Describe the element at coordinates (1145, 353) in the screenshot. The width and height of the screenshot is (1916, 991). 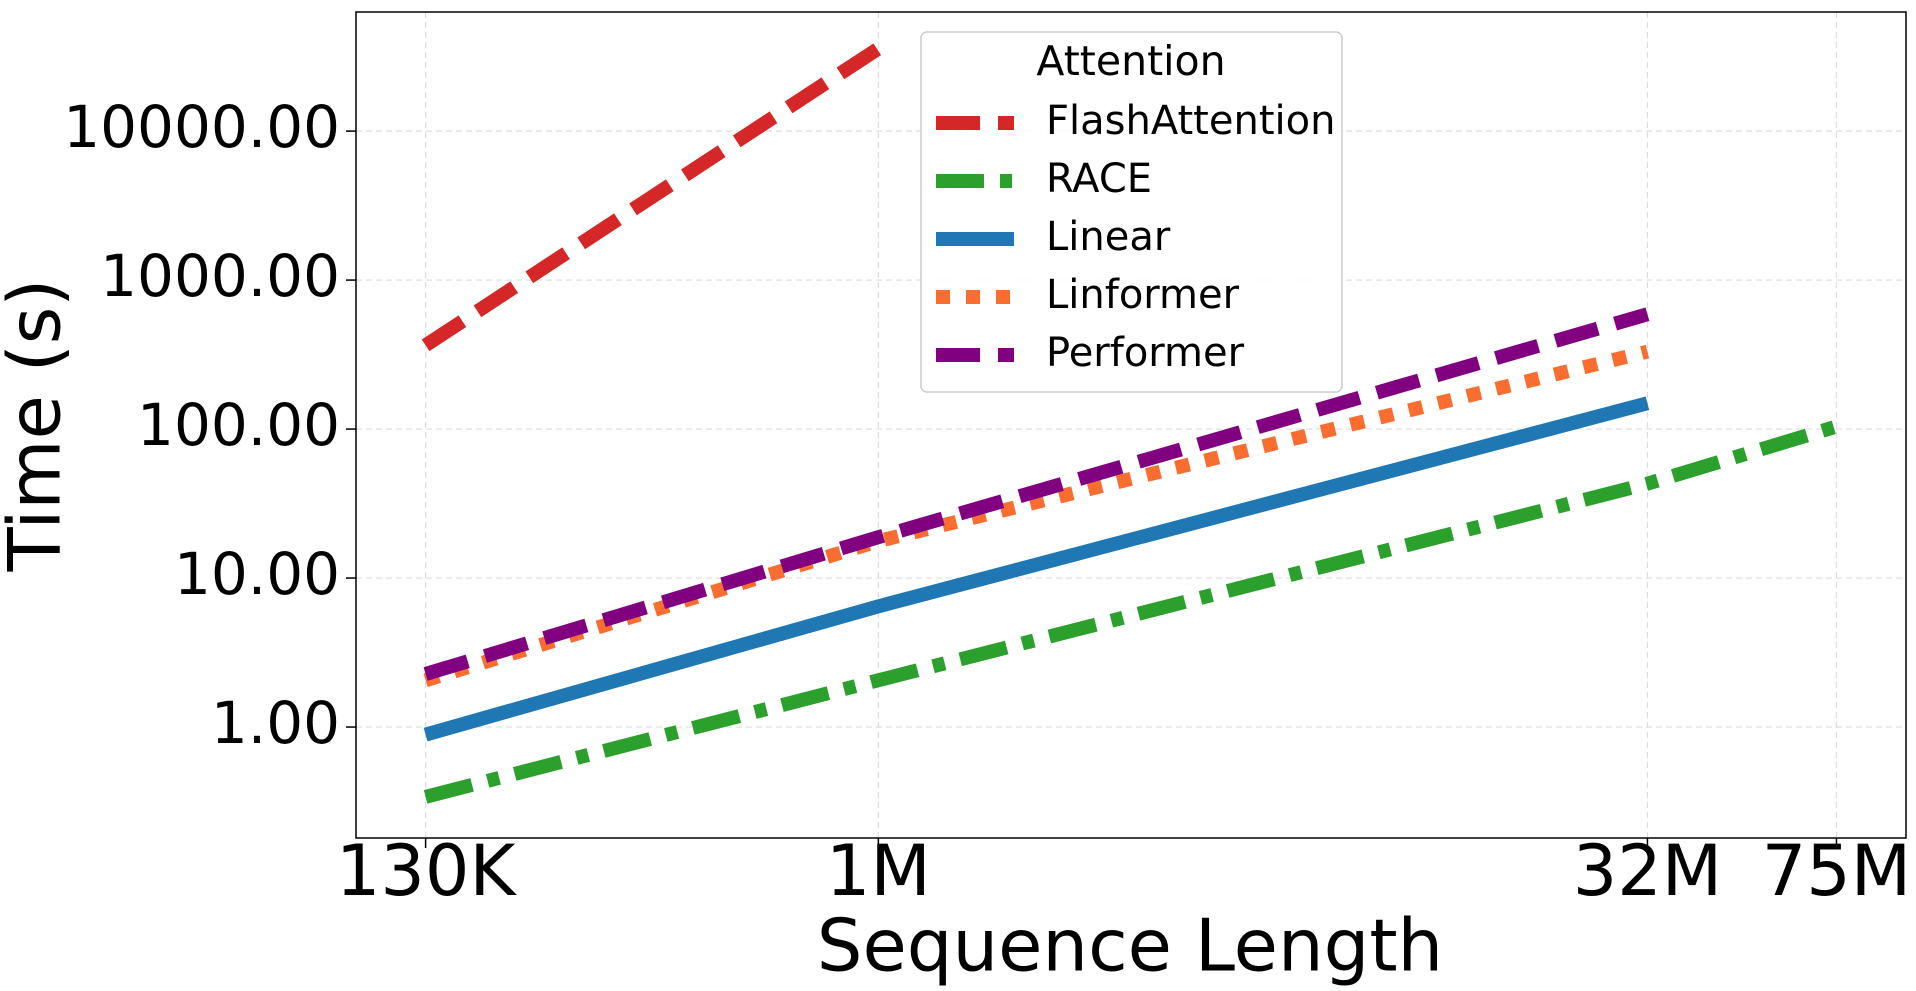
I see `legend-label: Performer` at that location.